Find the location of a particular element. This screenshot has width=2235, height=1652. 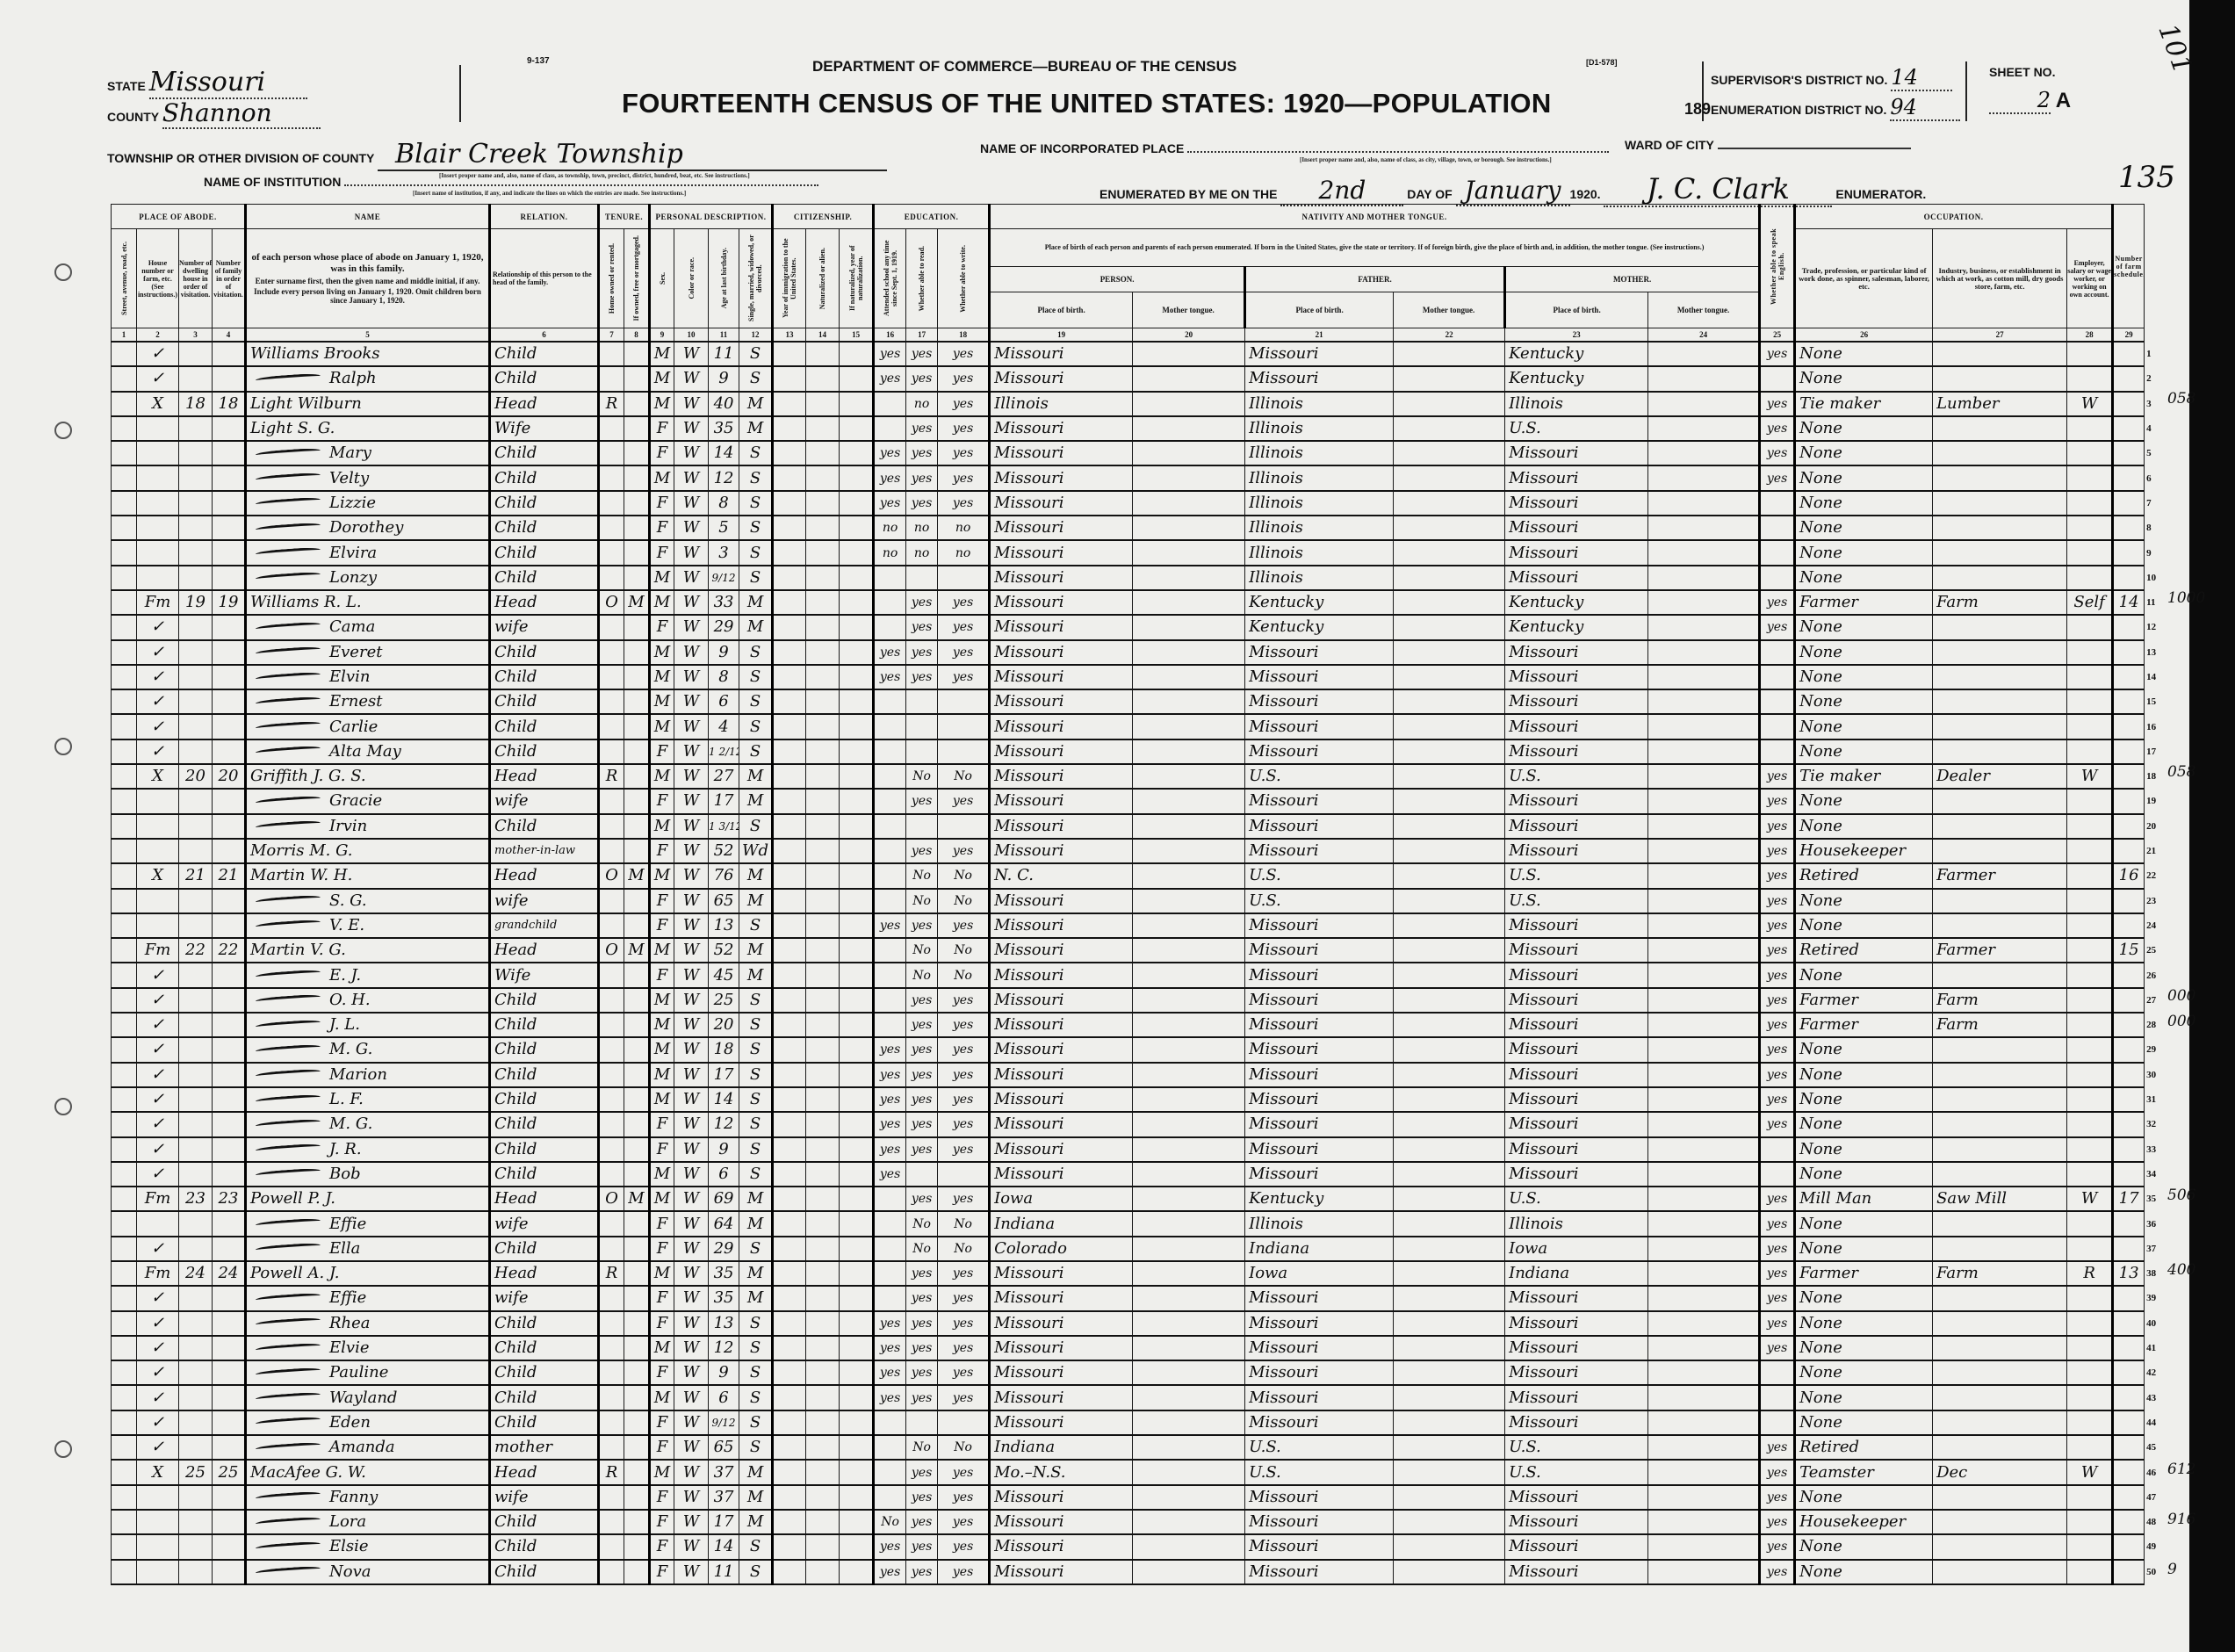

column-number: 21 is located at coordinates (1320, 335).